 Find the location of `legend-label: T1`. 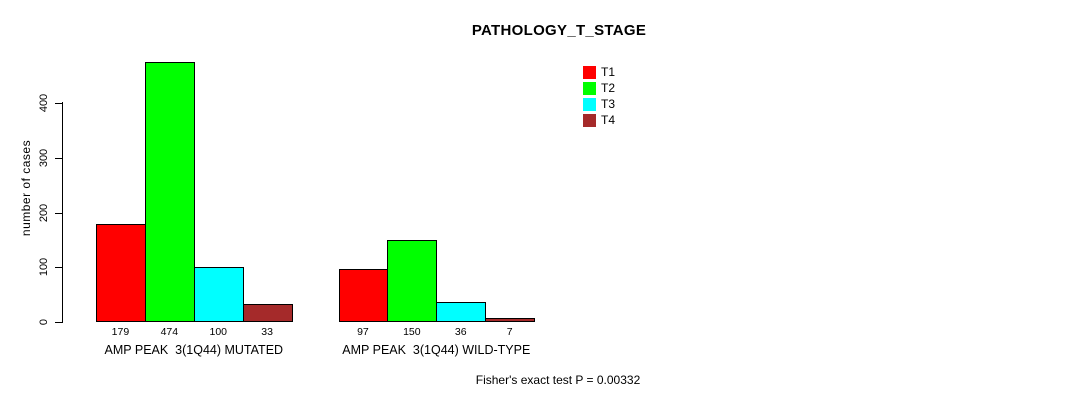

legend-label: T1 is located at coordinates (608, 72).